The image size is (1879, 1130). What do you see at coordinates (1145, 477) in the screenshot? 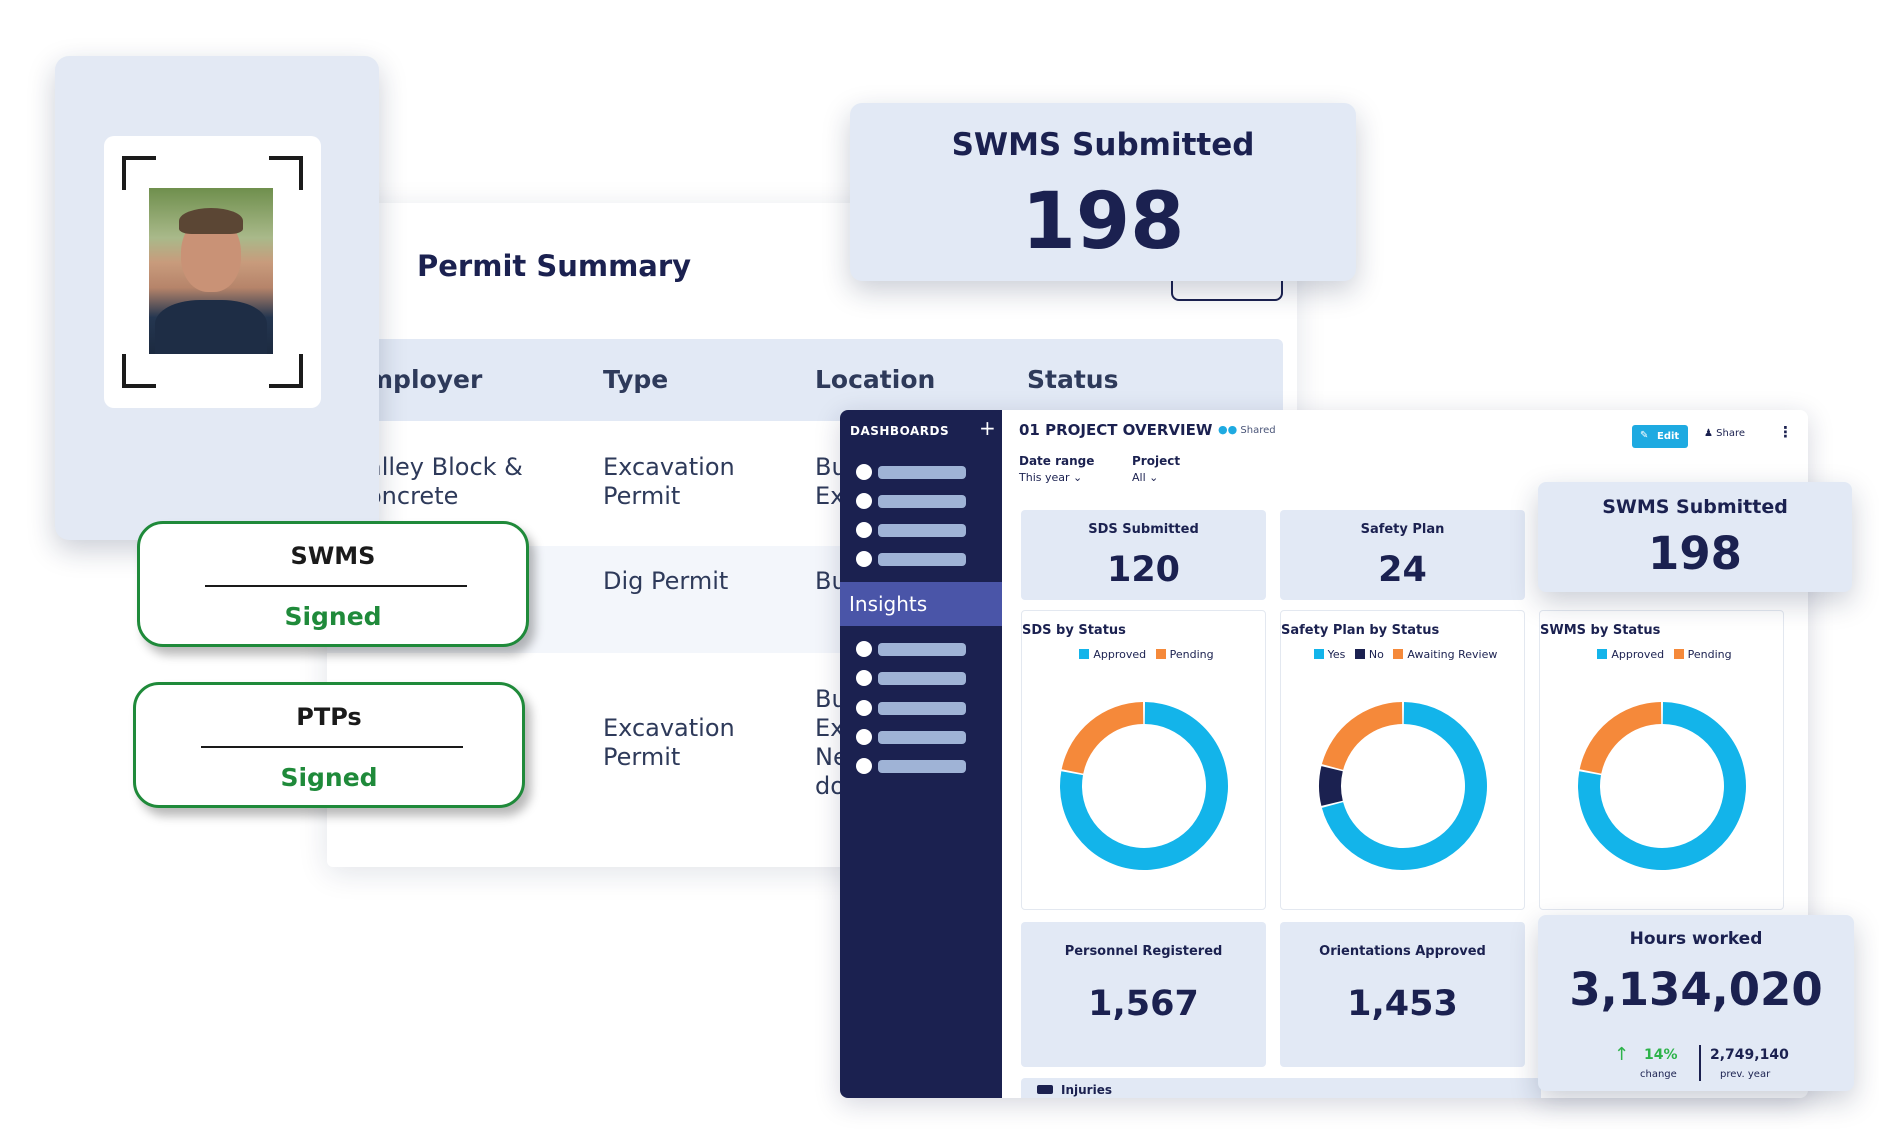
I see `filter-value: All ⌄` at bounding box center [1145, 477].